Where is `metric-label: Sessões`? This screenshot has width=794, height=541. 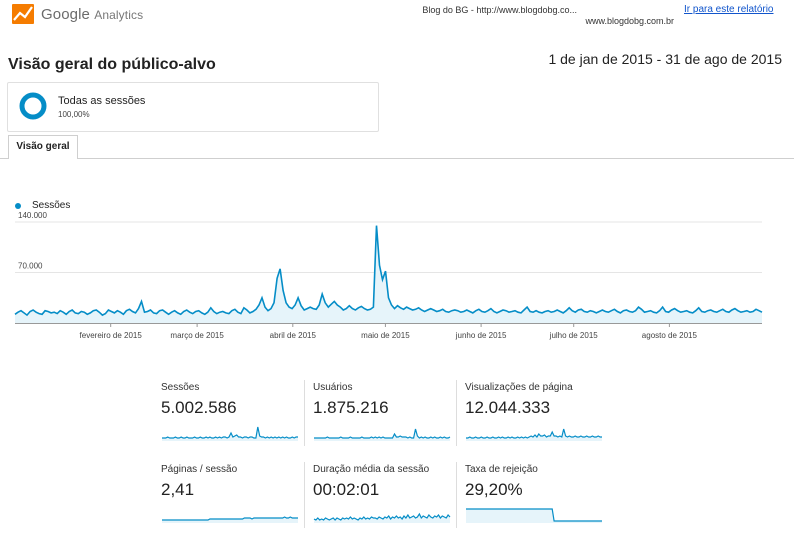 metric-label: Sessões is located at coordinates (180, 387).